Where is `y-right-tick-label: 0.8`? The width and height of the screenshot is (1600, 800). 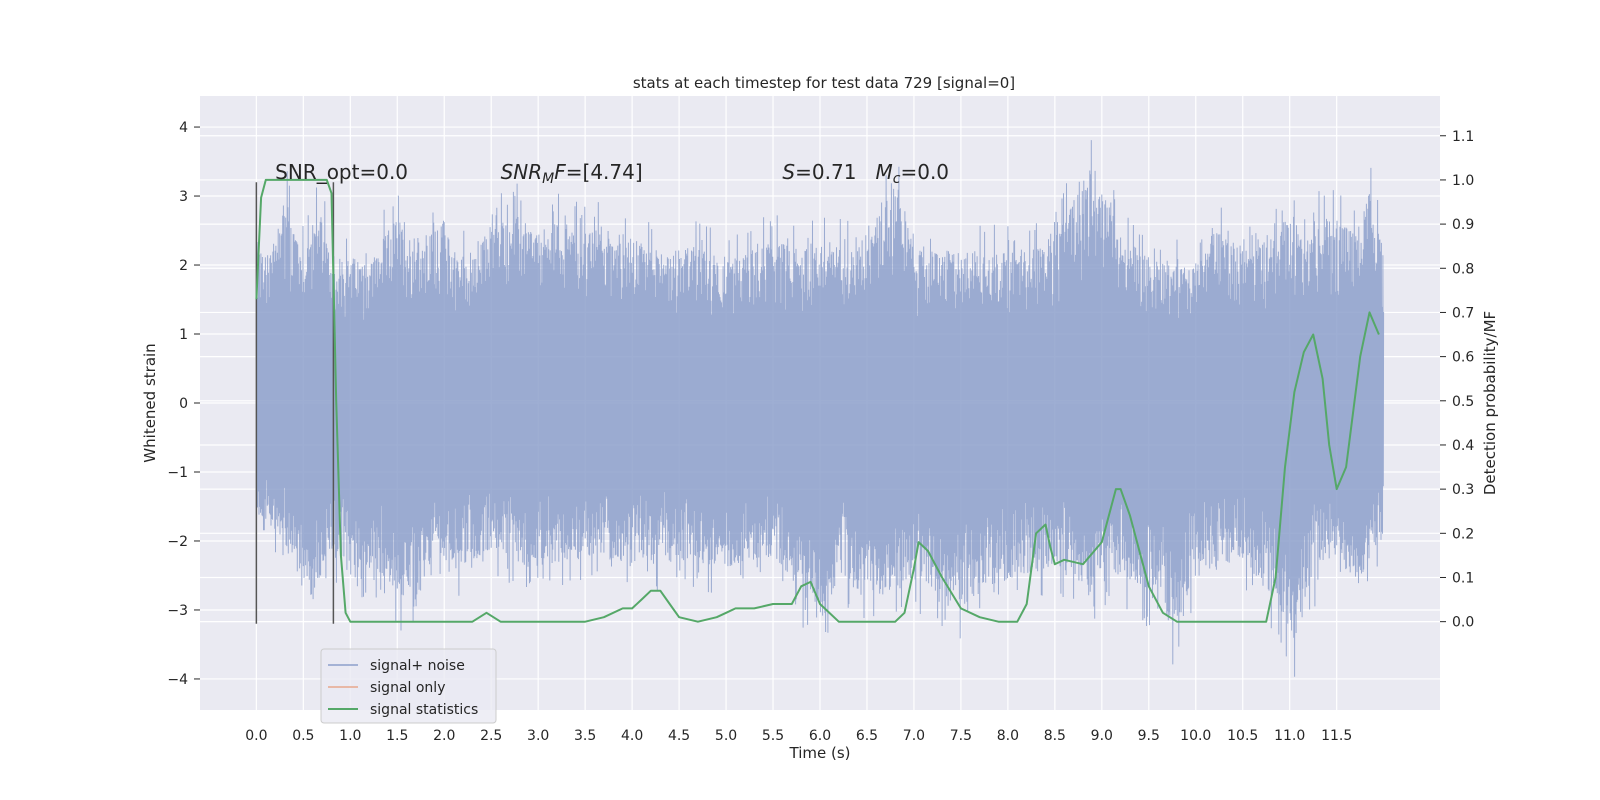
y-right-tick-label: 0.8 is located at coordinates (1463, 269).